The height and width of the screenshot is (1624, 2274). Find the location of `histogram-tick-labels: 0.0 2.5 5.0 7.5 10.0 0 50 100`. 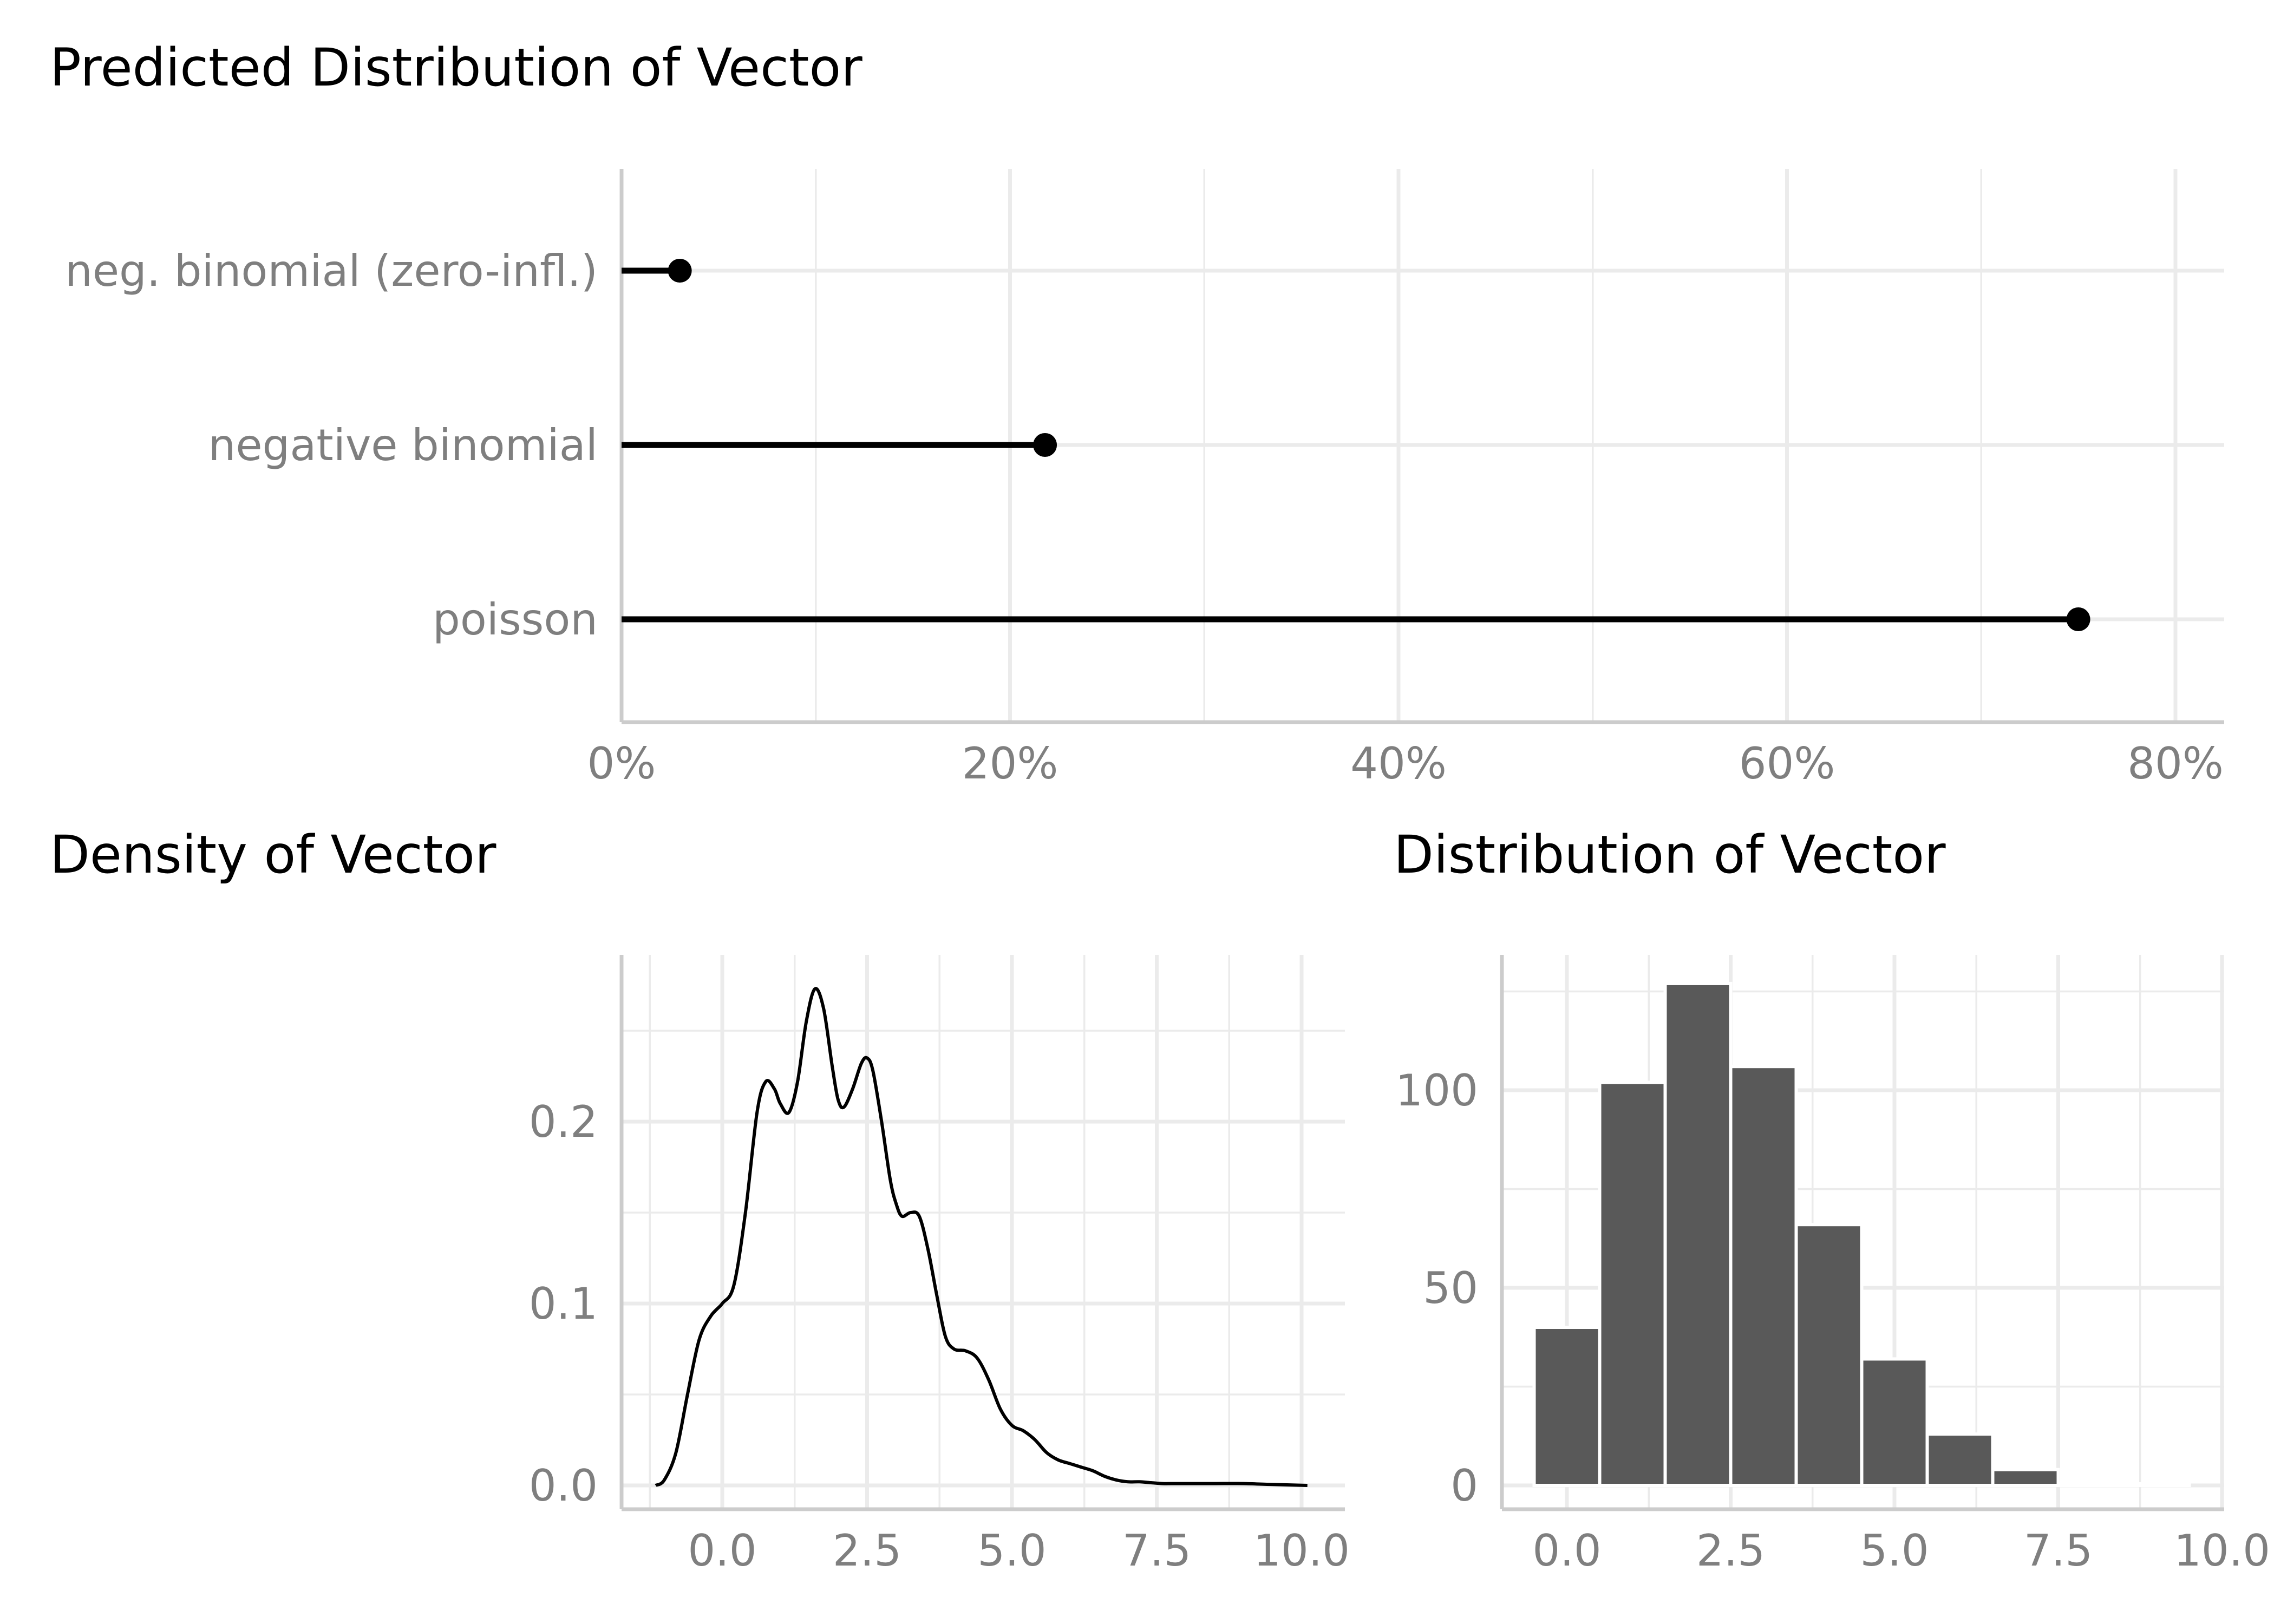

histogram-tick-labels: 0.0 2.5 5.0 7.5 10.0 0 50 100 is located at coordinates (1833, 1320).